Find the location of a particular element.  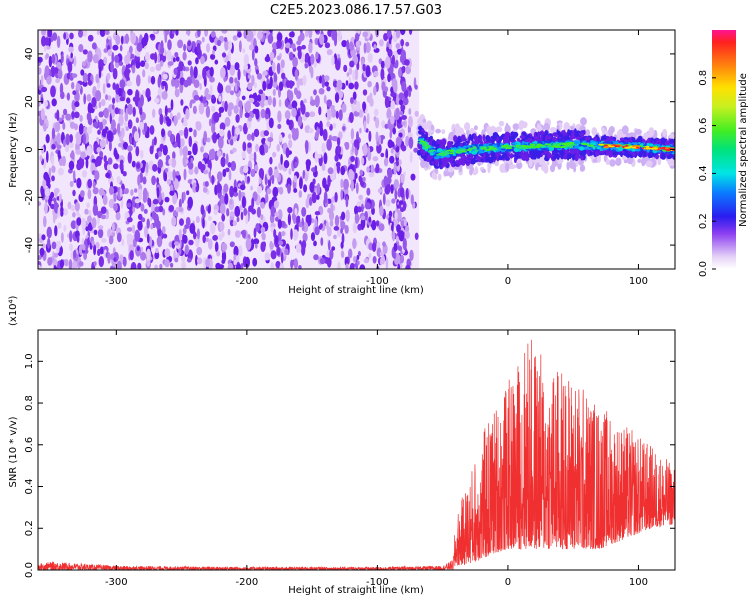

spectrogram-x-tick-label: -200 is located at coordinates (247, 281).